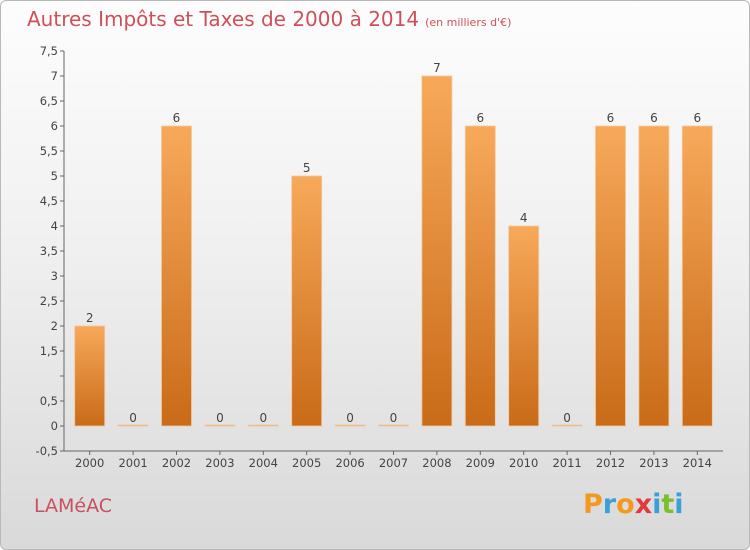  I want to click on x-tick-label: 2011, so click(566, 463).